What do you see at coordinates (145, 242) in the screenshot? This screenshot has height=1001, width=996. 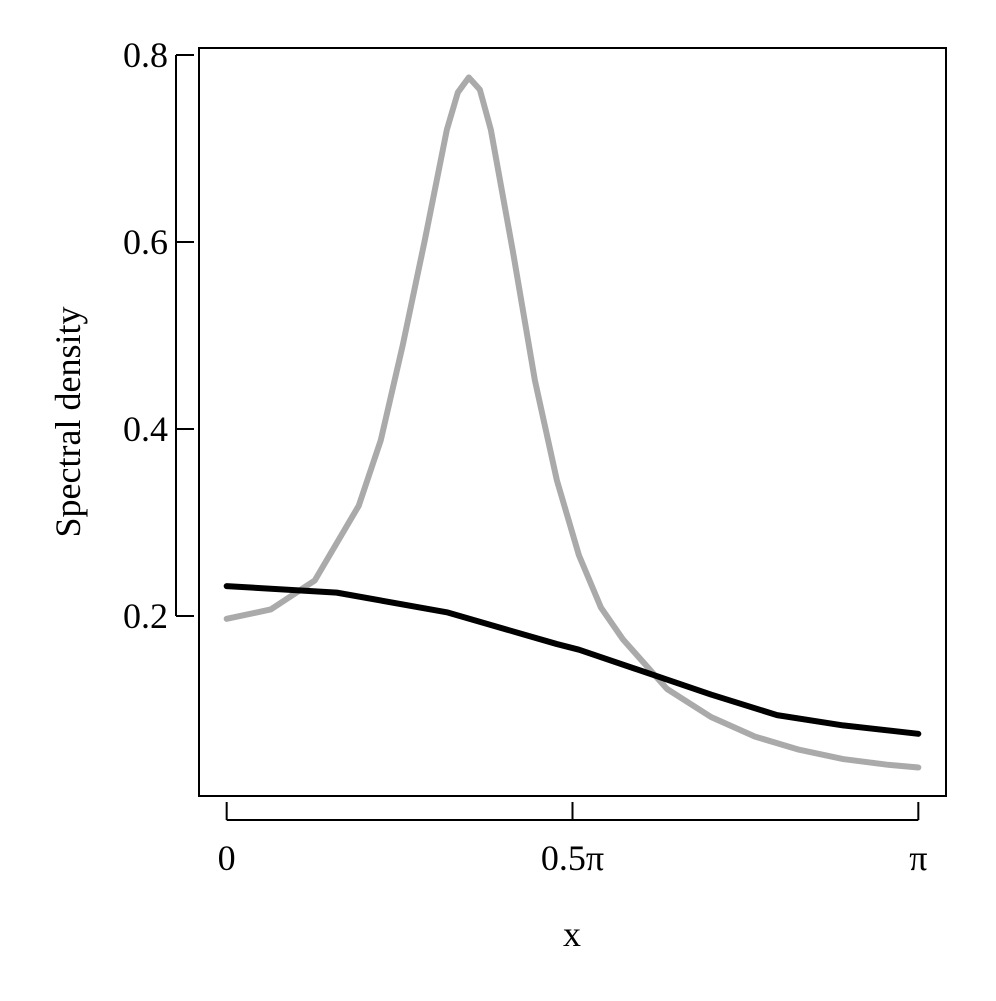 I see `y-tick-label: 0.6` at bounding box center [145, 242].